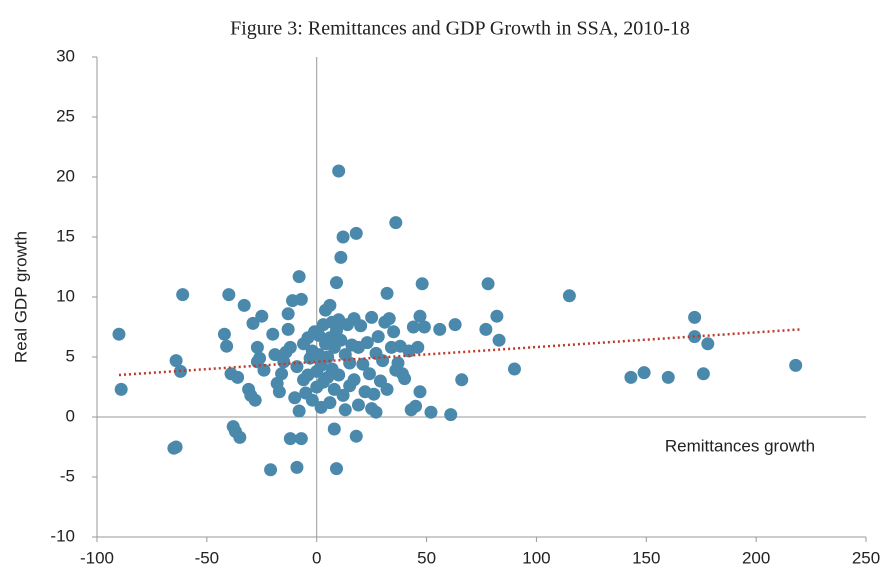 The image size is (886, 583). Describe the element at coordinates (70, 355) in the screenshot. I see `y-tick-label: 5` at that location.